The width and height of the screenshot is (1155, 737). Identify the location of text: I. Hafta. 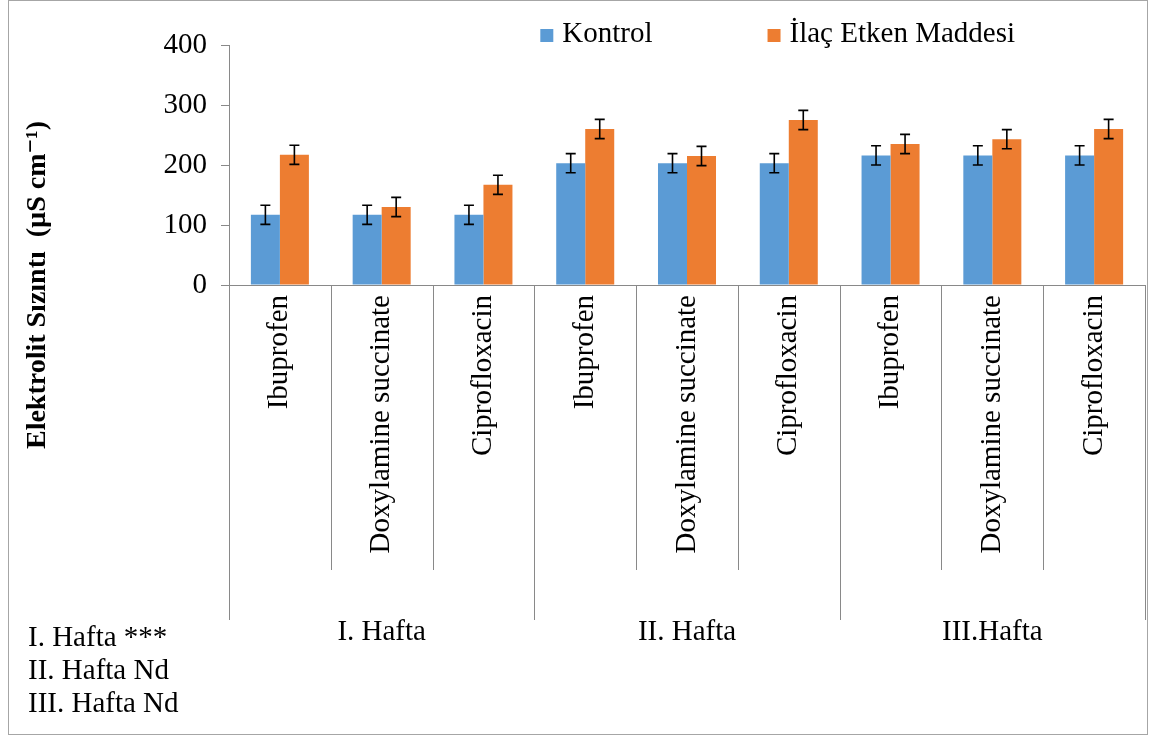
(382, 629).